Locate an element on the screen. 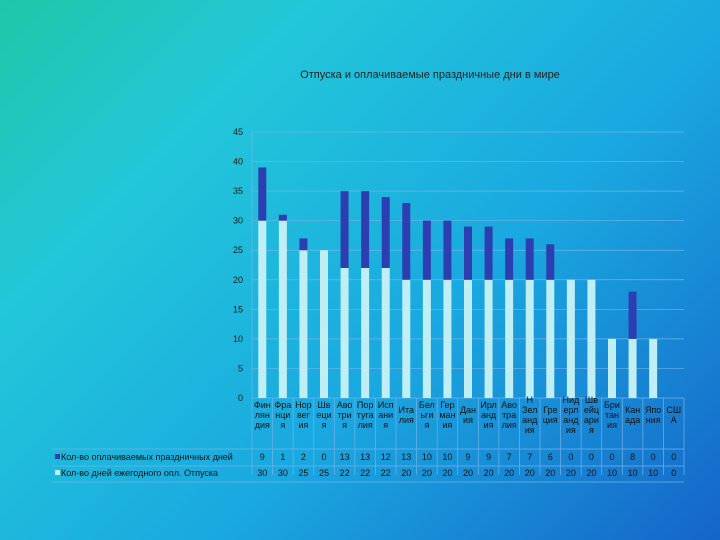  category-label: Нор вег ия is located at coordinates (303, 415).